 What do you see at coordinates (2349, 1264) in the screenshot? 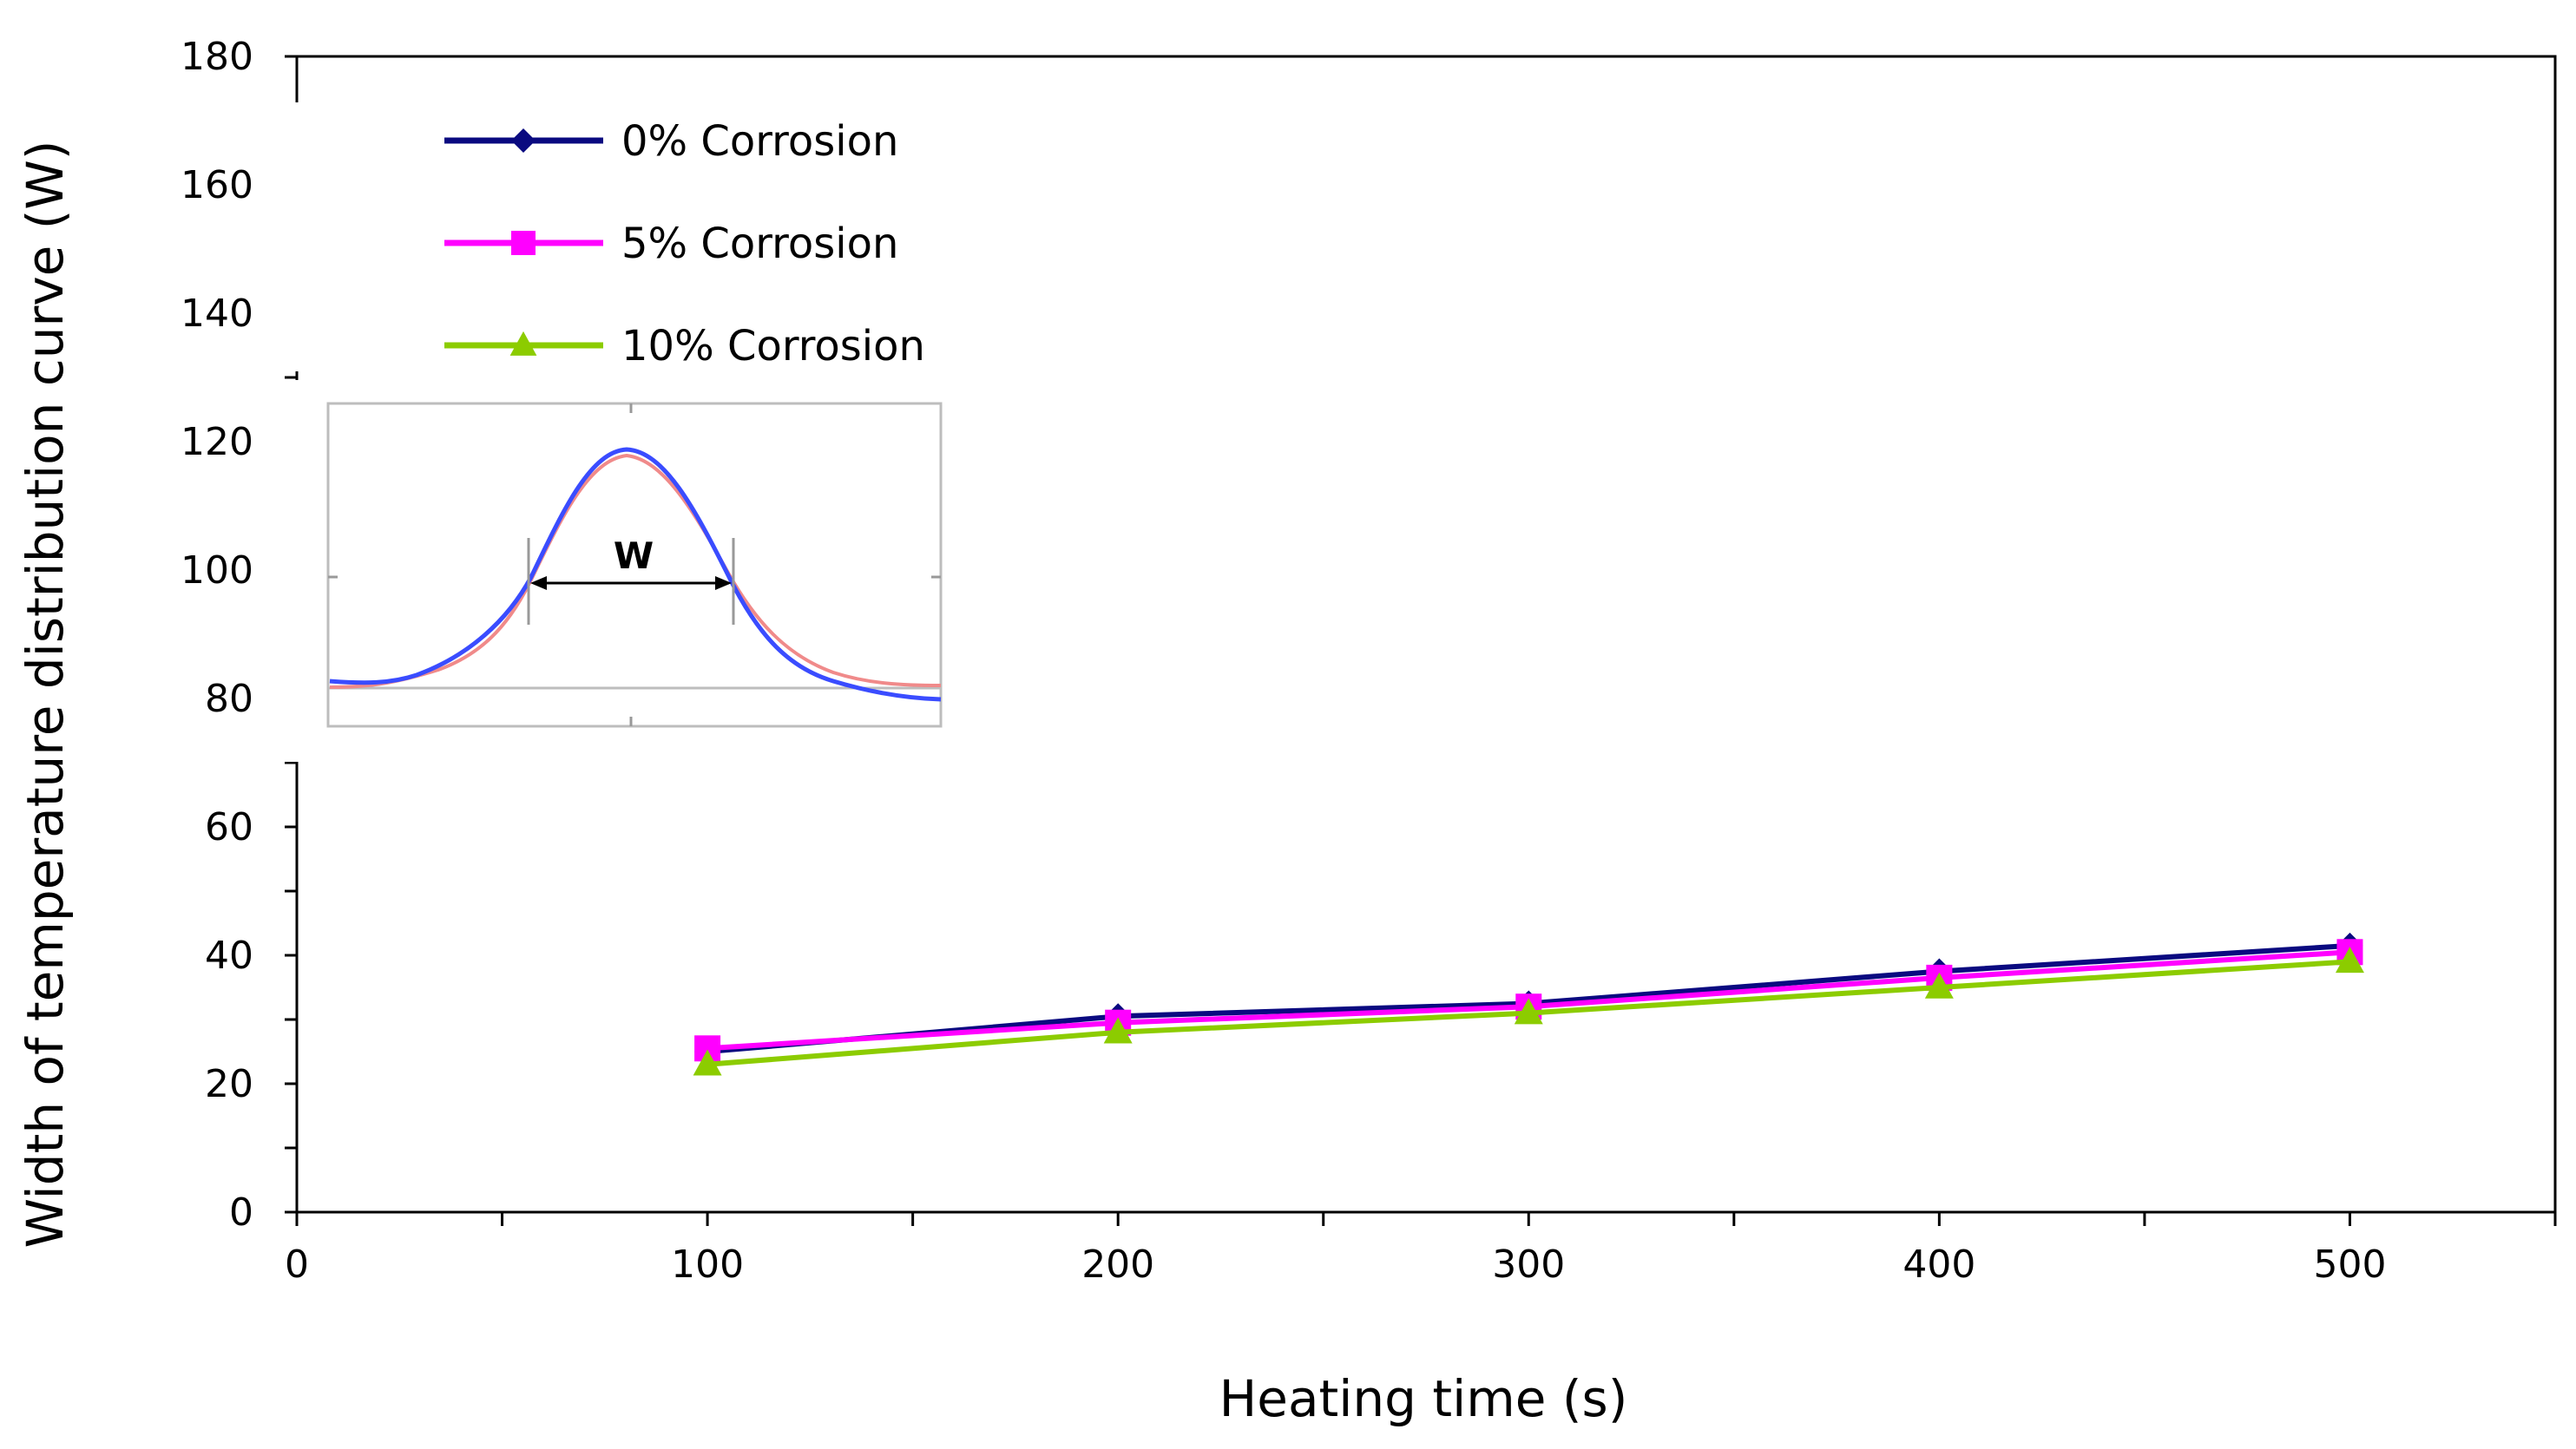
I see `x-tick-label: 500` at bounding box center [2349, 1264].